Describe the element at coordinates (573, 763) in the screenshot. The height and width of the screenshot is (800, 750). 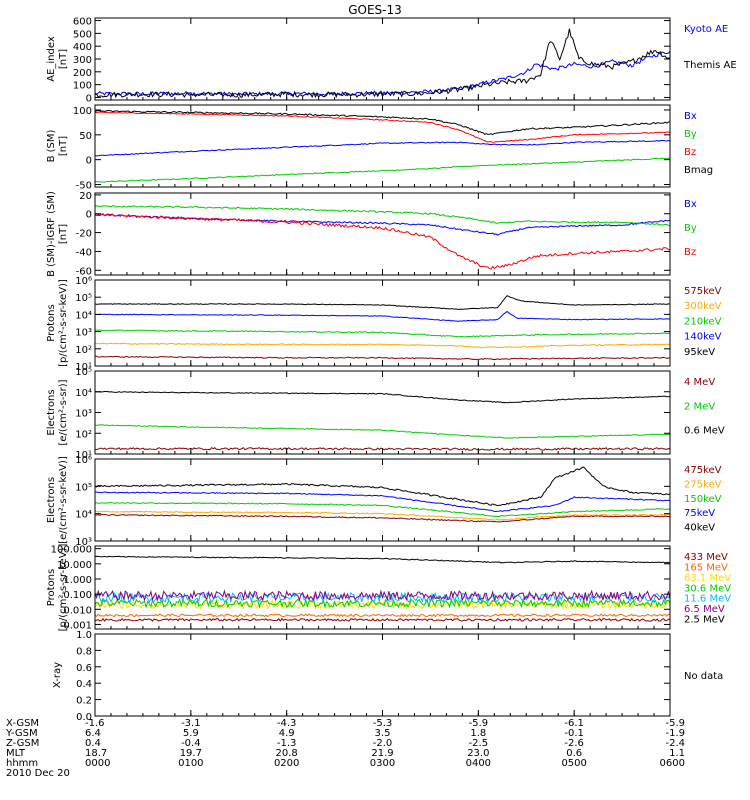
I see `ephemeris-value: 0500` at that location.